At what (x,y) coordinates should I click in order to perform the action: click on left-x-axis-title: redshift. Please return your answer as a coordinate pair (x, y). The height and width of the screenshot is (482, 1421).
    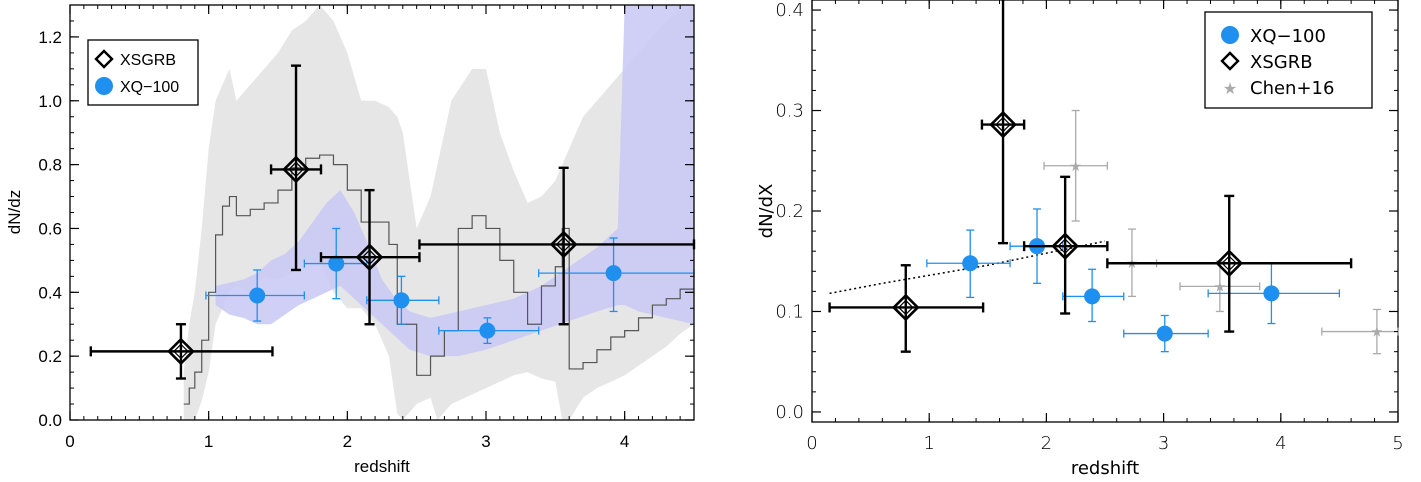
    Looking at the image, I should click on (382, 466).